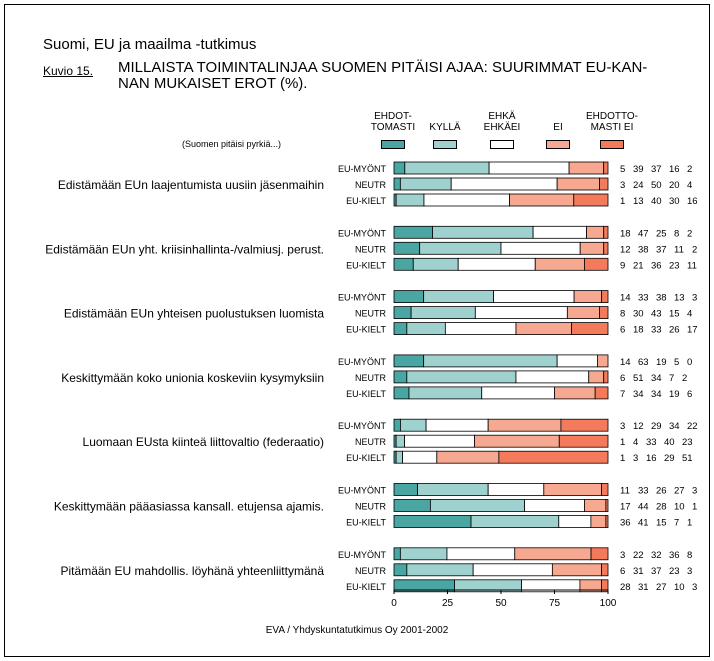 Image resolution: width=714 pixels, height=661 pixels. Describe the element at coordinates (393, 122) in the screenshot. I see `legend-label-ehdottomasti: EHDOT- TOMASTI` at that location.